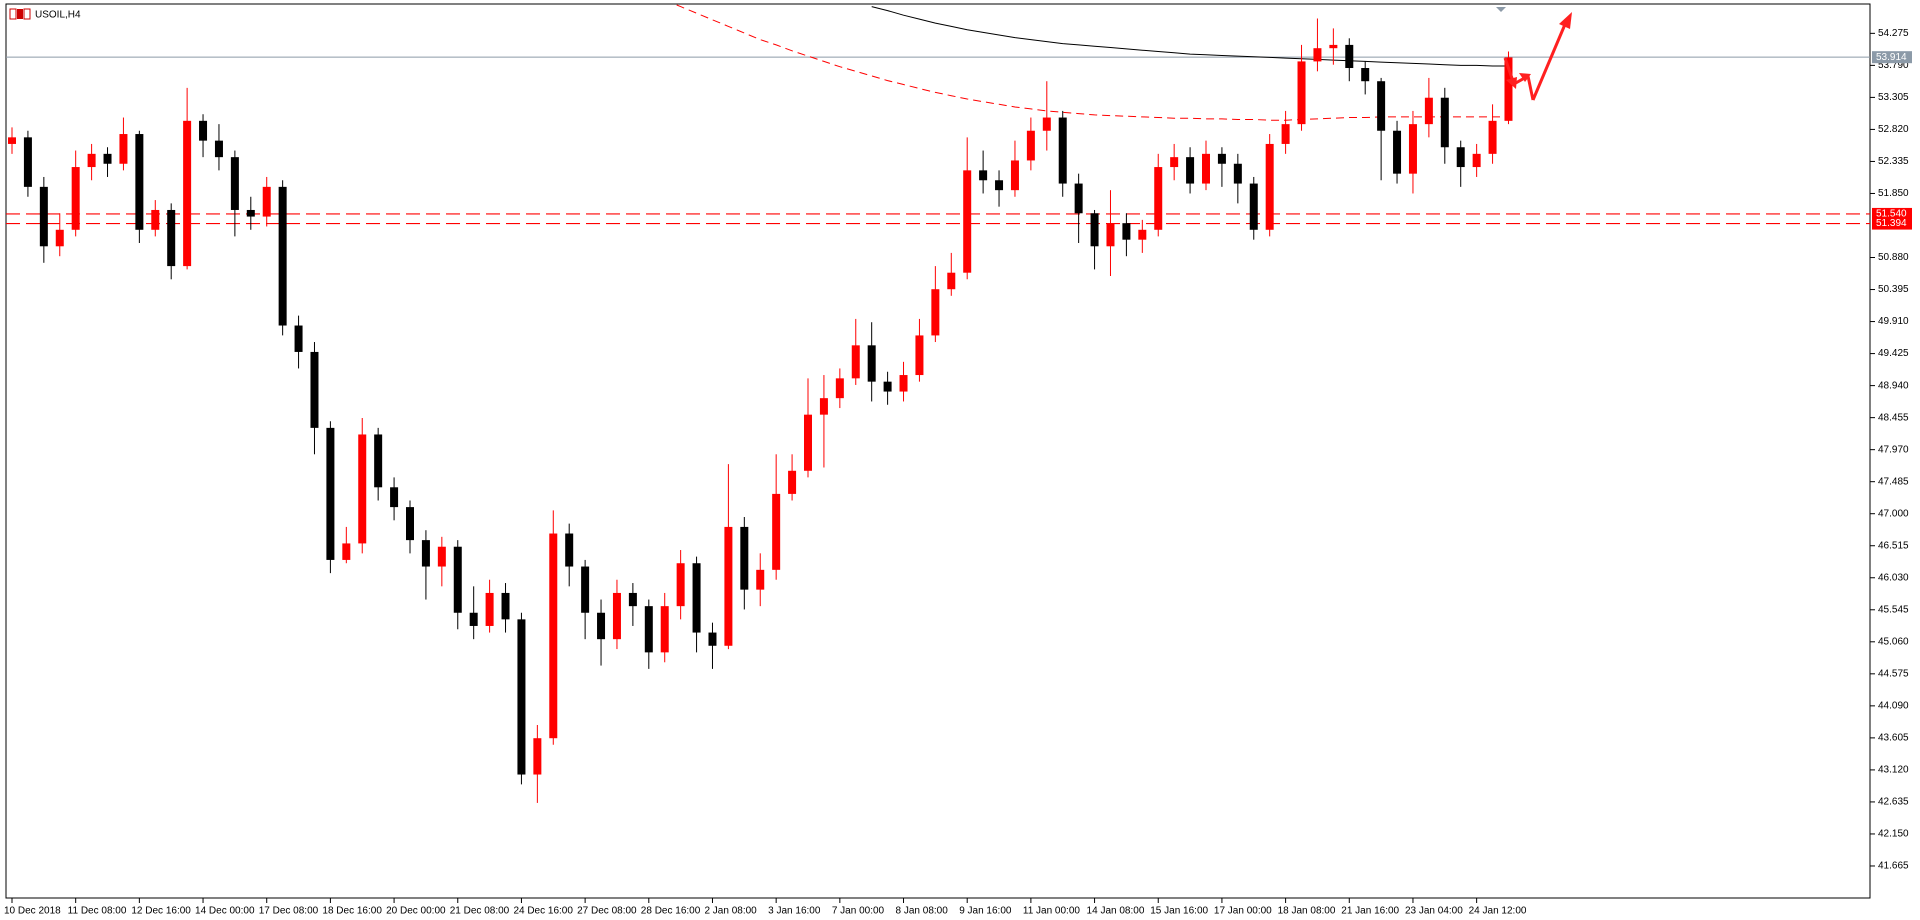 This screenshot has width=1920, height=920. I want to click on y-tick-label: 50.395, so click(1893, 289).